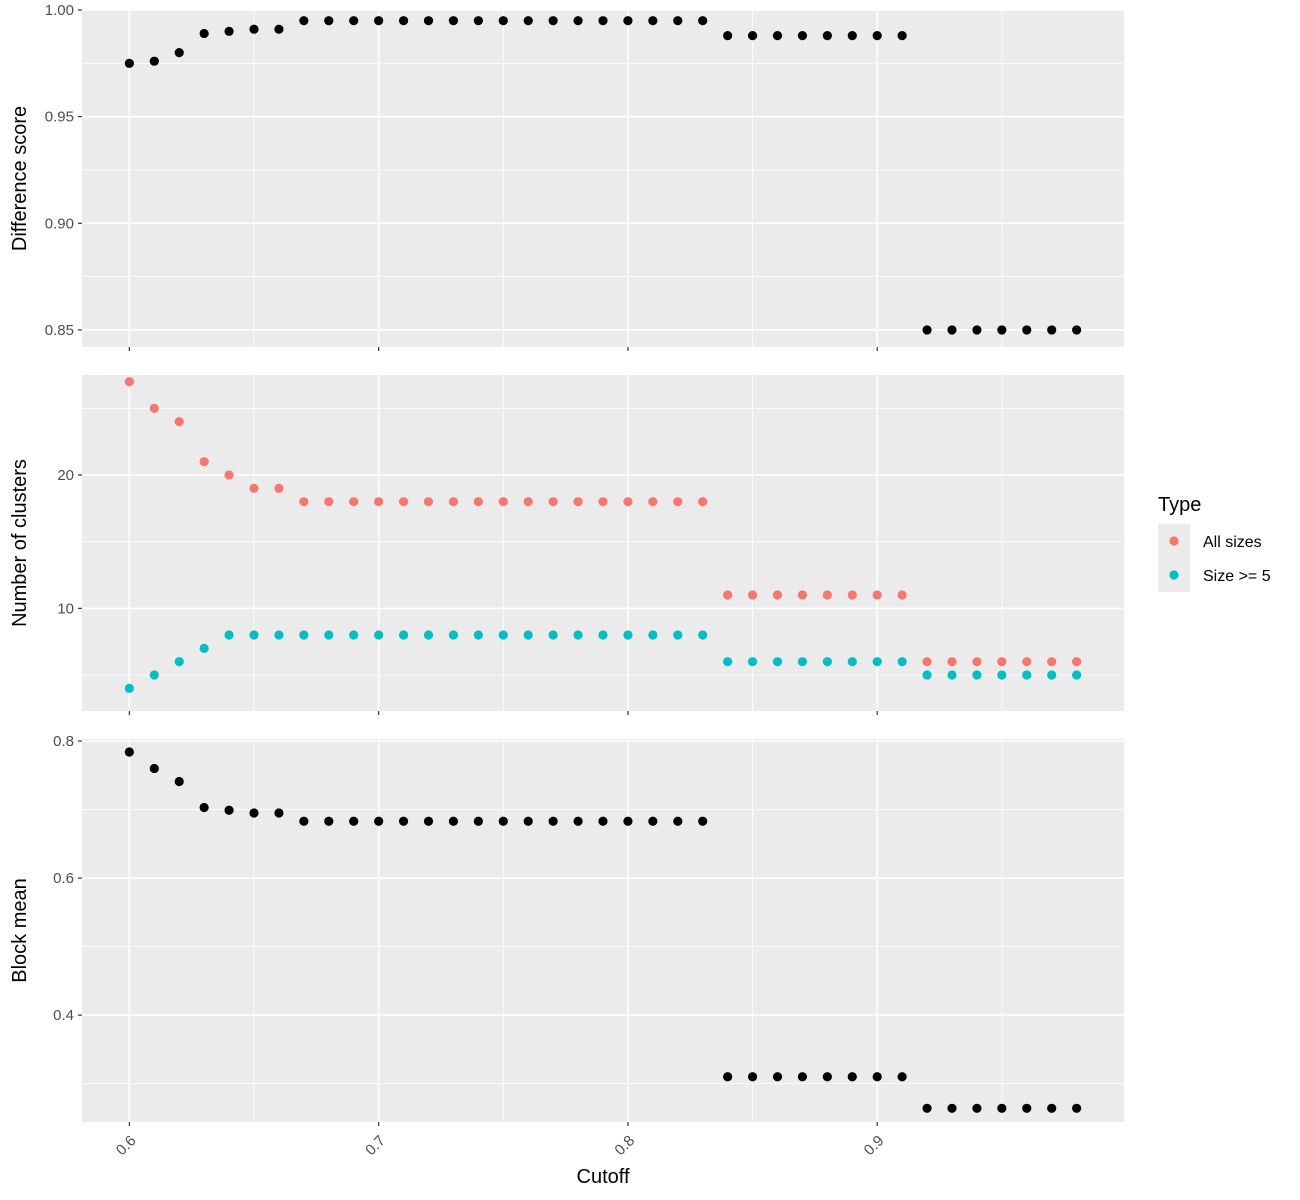 The width and height of the screenshot is (1300, 1200). What do you see at coordinates (1214, 543) in the screenshot?
I see `legend: Type All sizes Size >= 5` at bounding box center [1214, 543].